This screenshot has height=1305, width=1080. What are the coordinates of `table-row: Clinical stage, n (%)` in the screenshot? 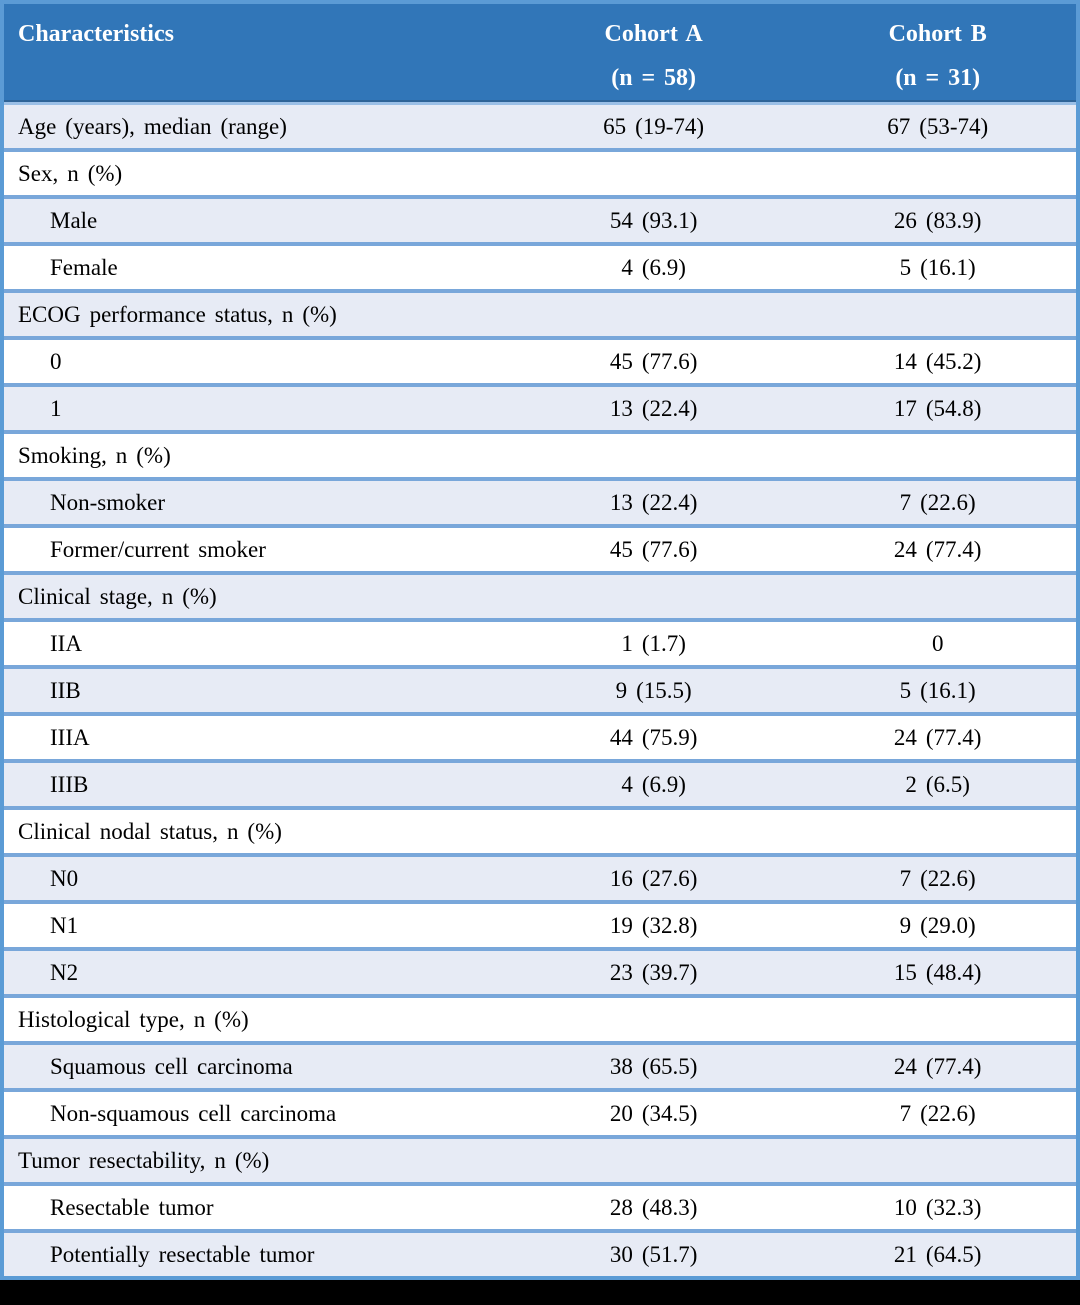 It's located at (540, 598).